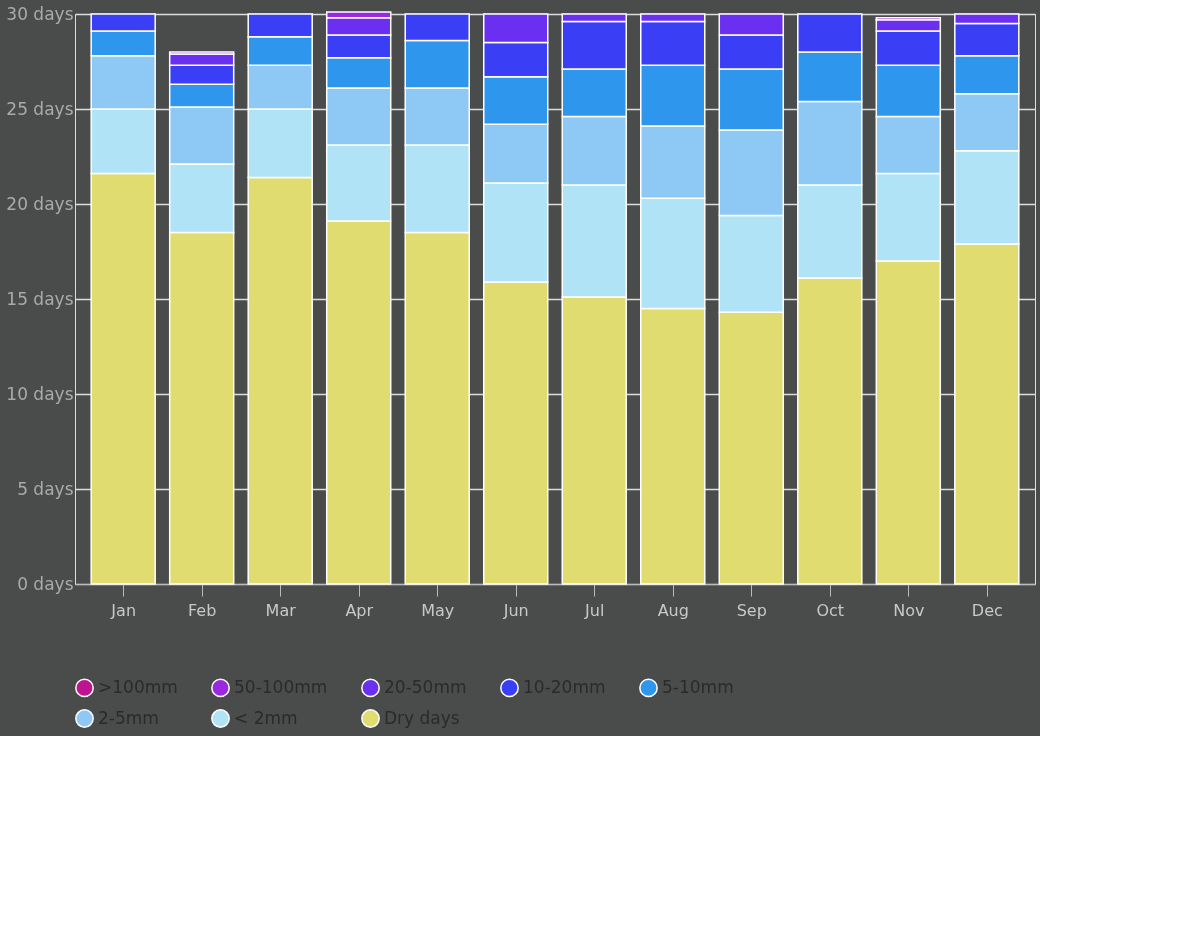 The height and width of the screenshot is (938, 1182). Describe the element at coordinates (40, 298) in the screenshot. I see `y-tick-label: 15 days` at that location.